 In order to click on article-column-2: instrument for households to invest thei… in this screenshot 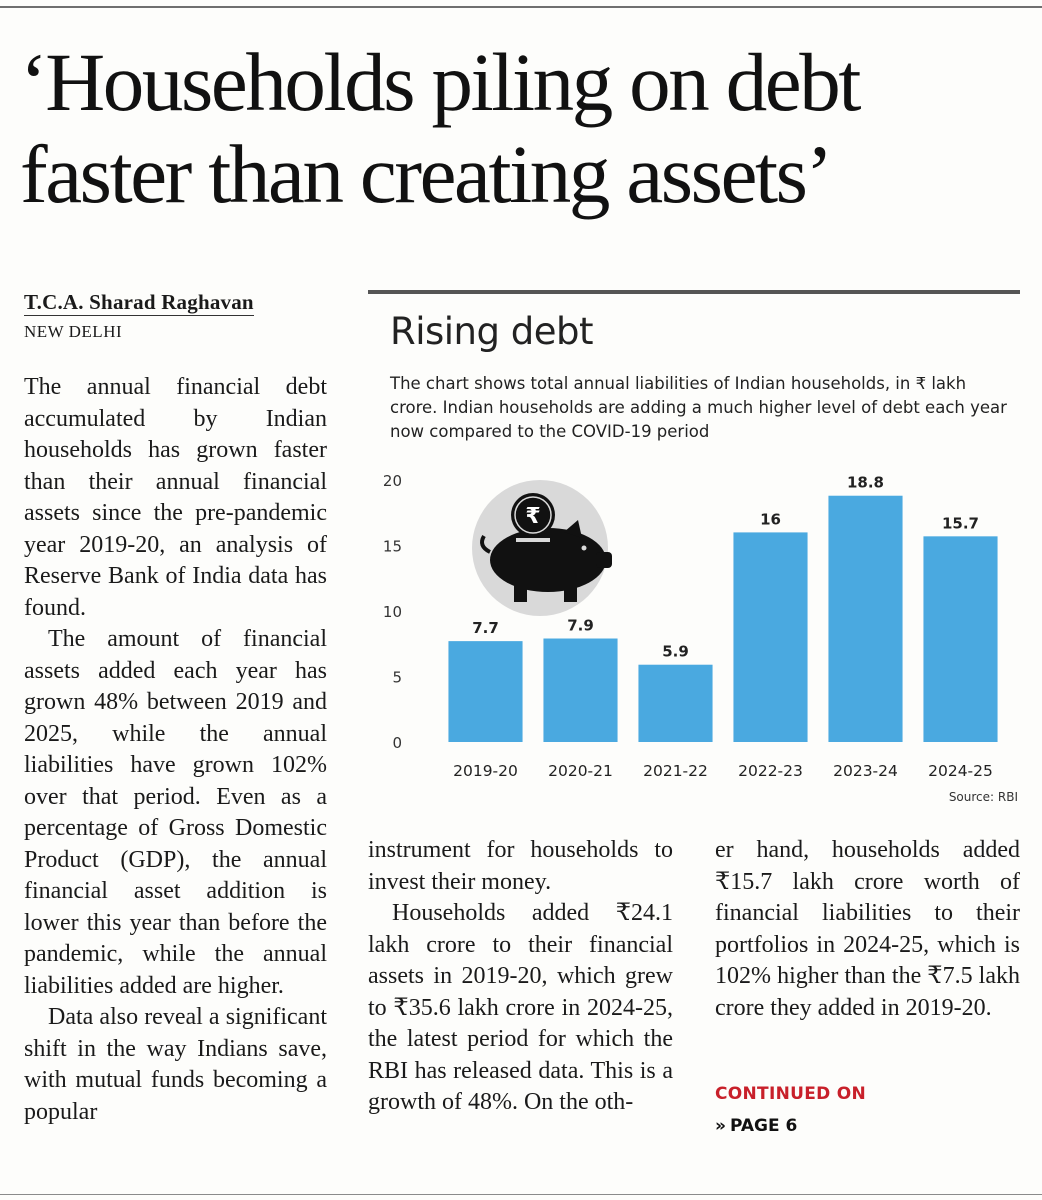, I will do `click(520, 977)`.